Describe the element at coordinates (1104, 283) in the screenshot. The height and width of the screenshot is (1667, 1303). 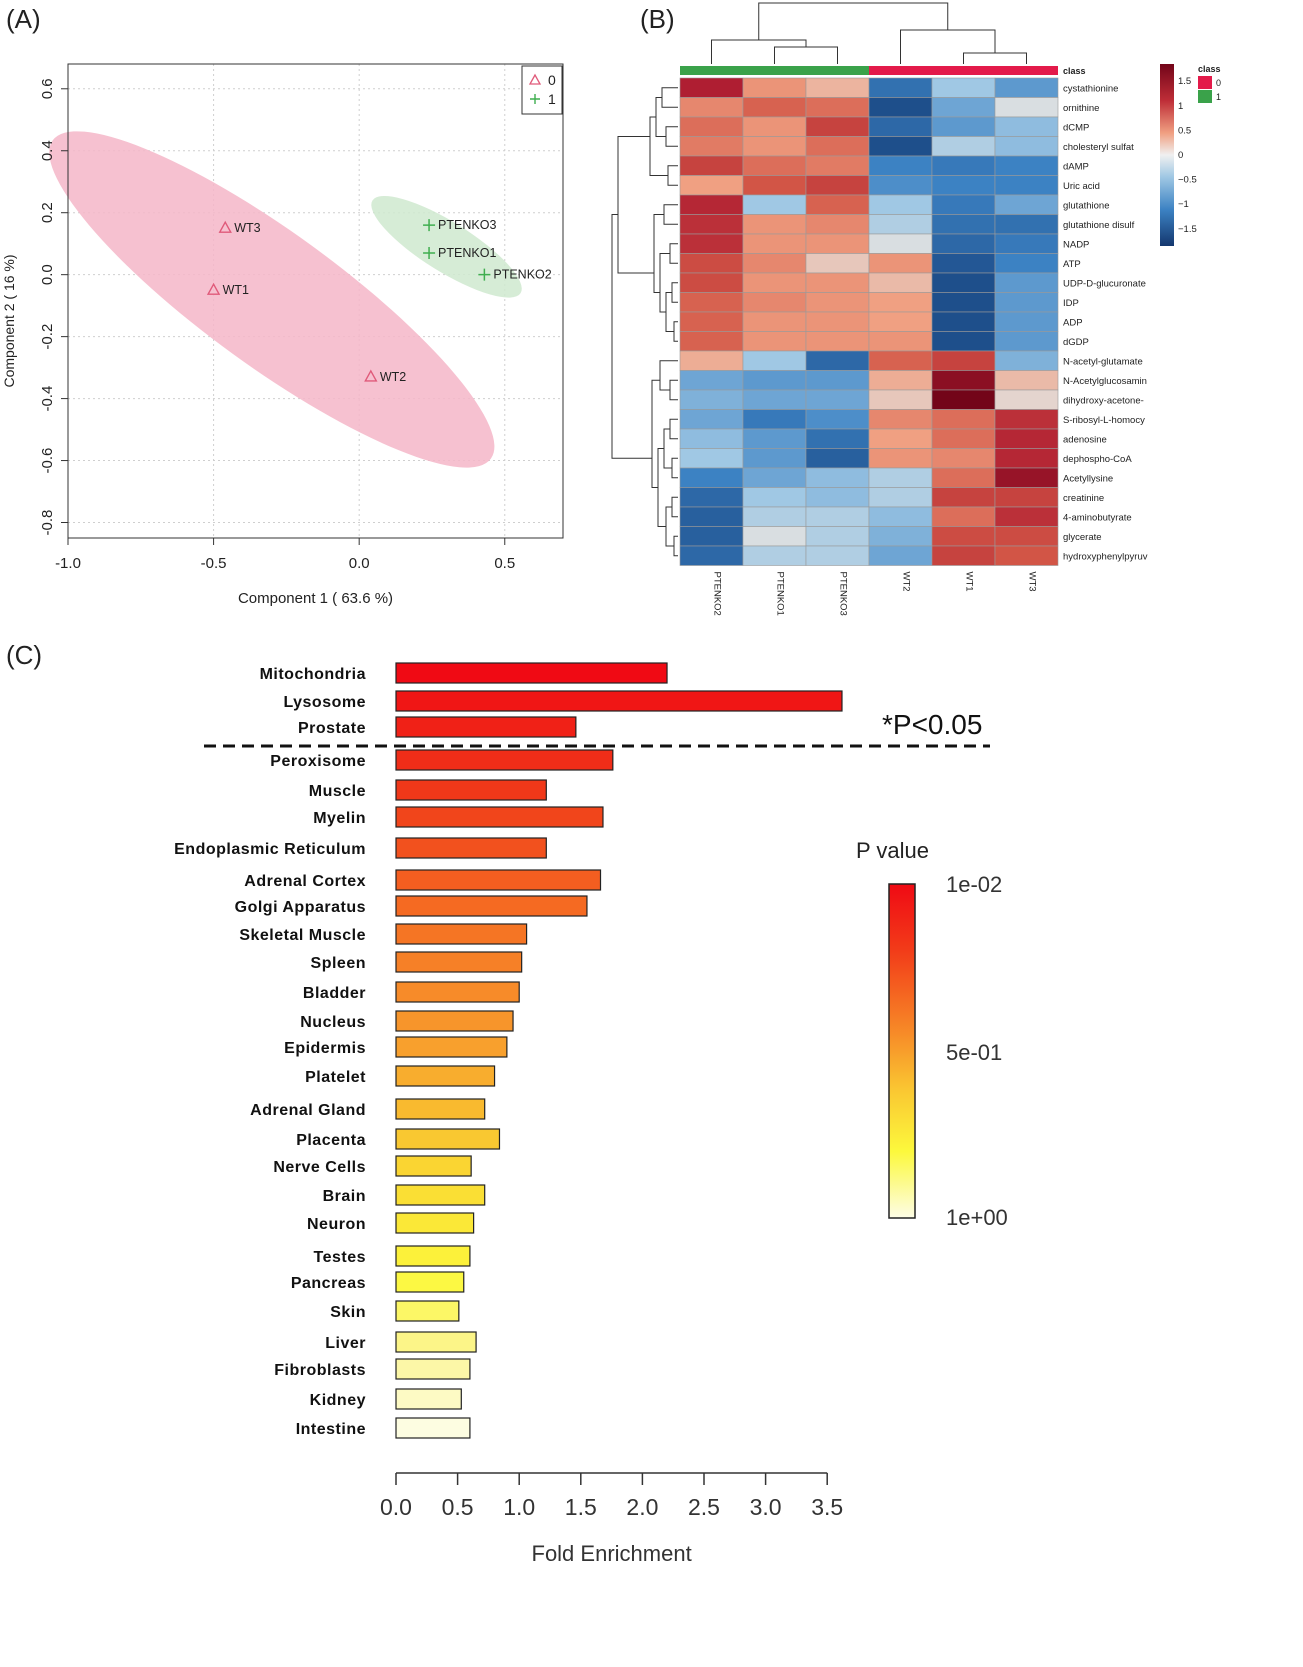
I see `row-label: UDP-D-glucuronate` at that location.